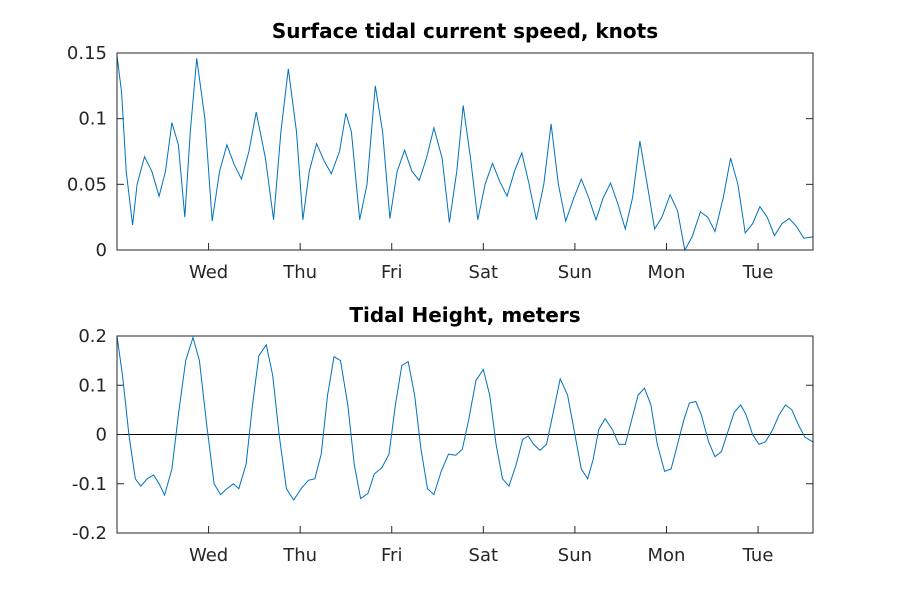  I want to click on y-tick-label: -0.1, so click(89, 484).